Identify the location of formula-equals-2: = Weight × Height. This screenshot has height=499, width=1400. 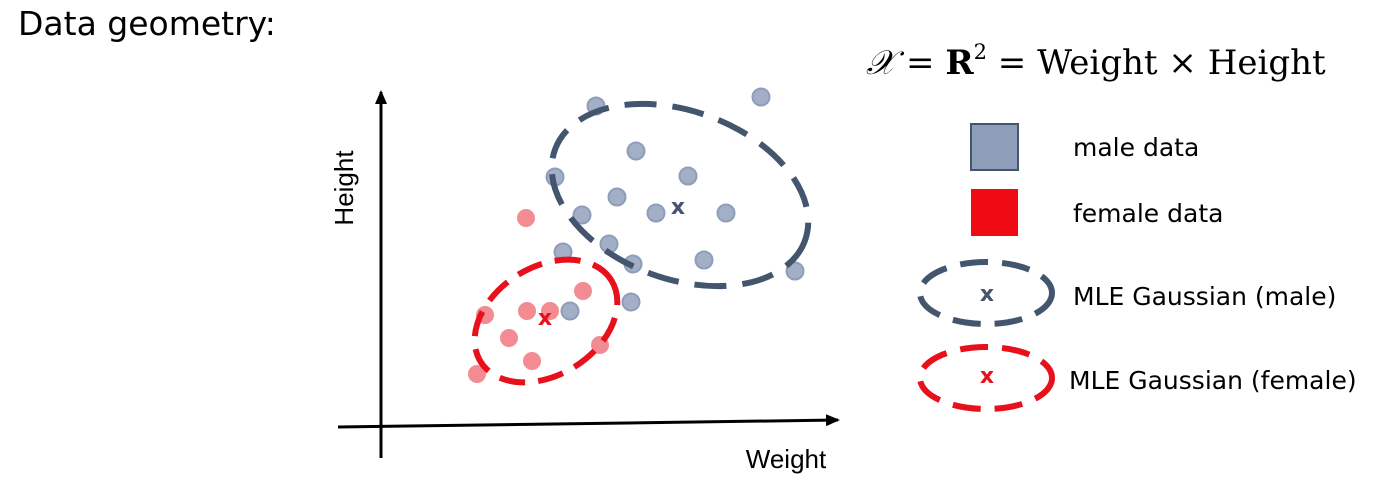
(1156, 63).